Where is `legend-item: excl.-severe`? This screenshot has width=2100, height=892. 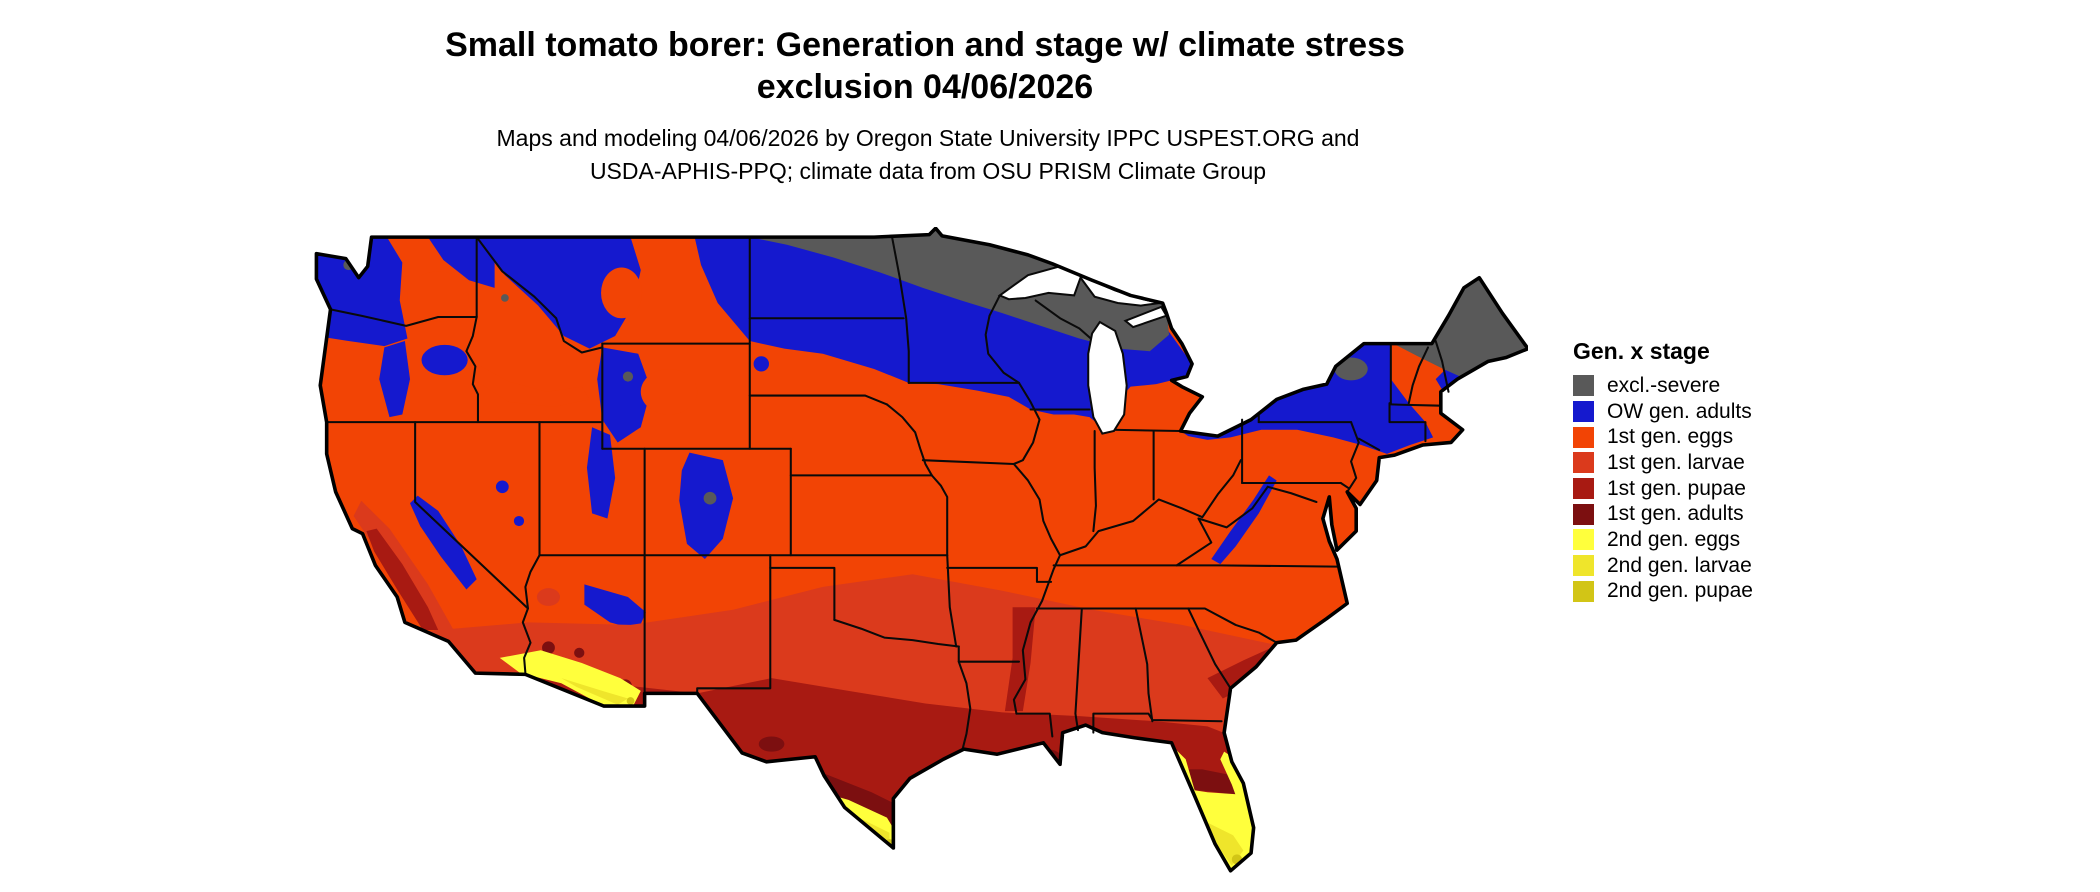 legend-item: excl.-severe is located at coordinates (1663, 386).